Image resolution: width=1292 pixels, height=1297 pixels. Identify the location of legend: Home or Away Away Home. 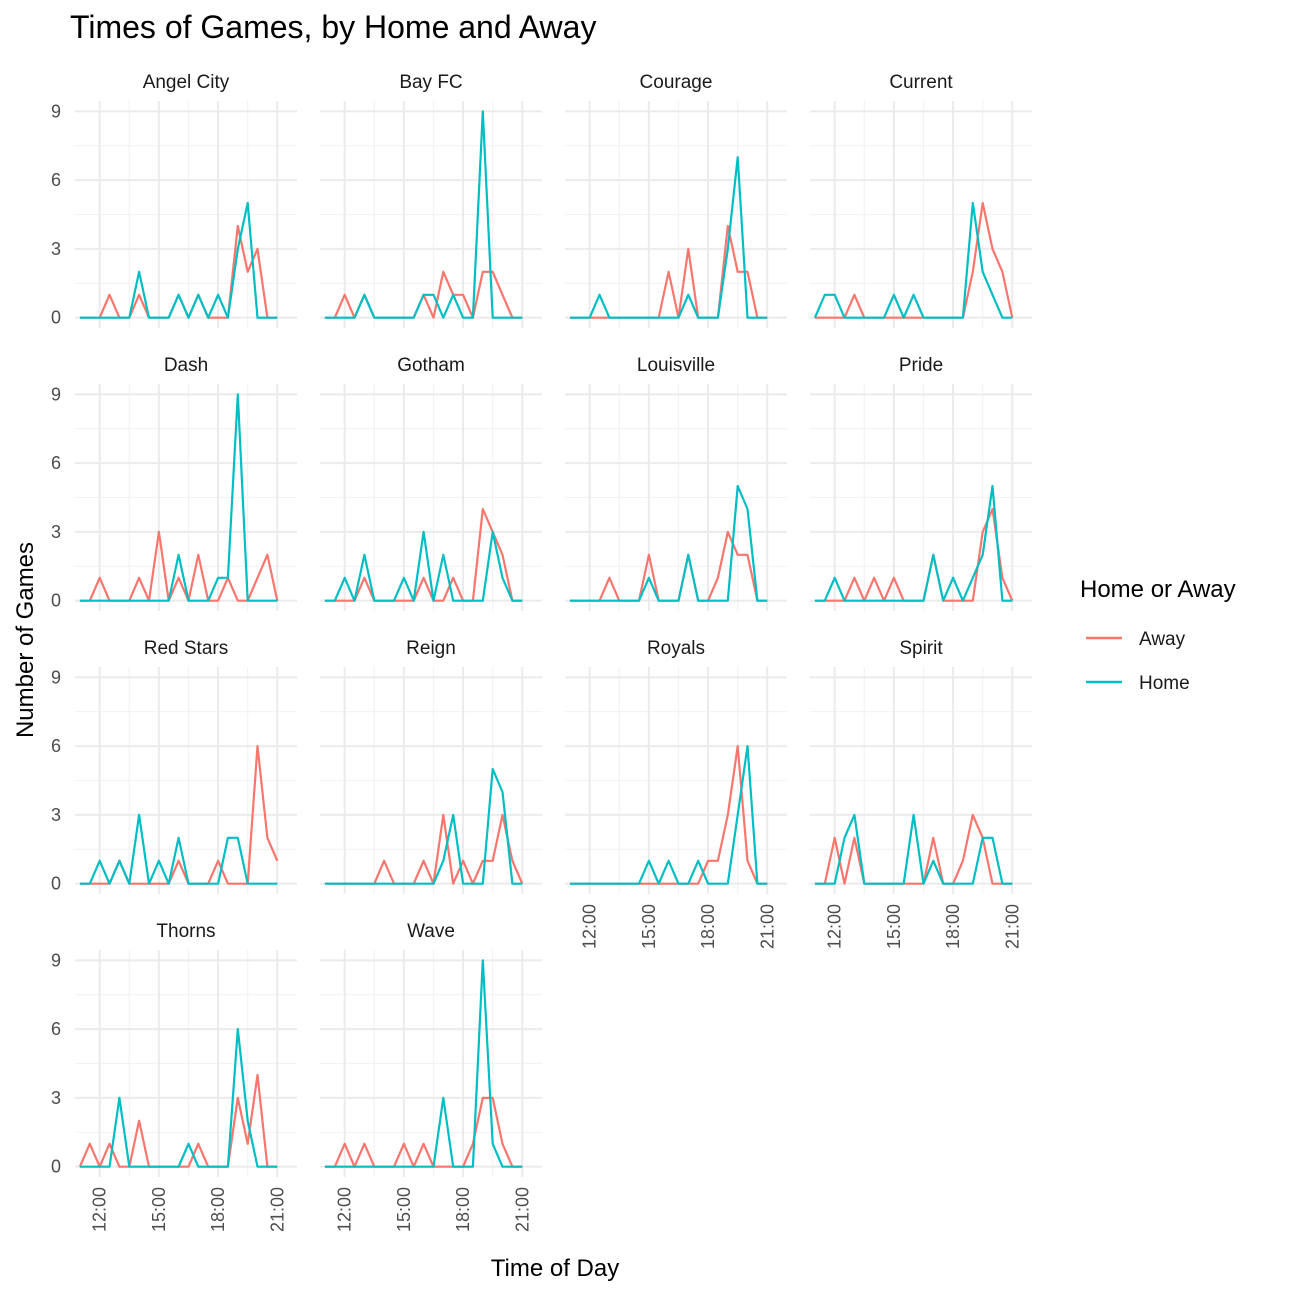
(1158, 635).